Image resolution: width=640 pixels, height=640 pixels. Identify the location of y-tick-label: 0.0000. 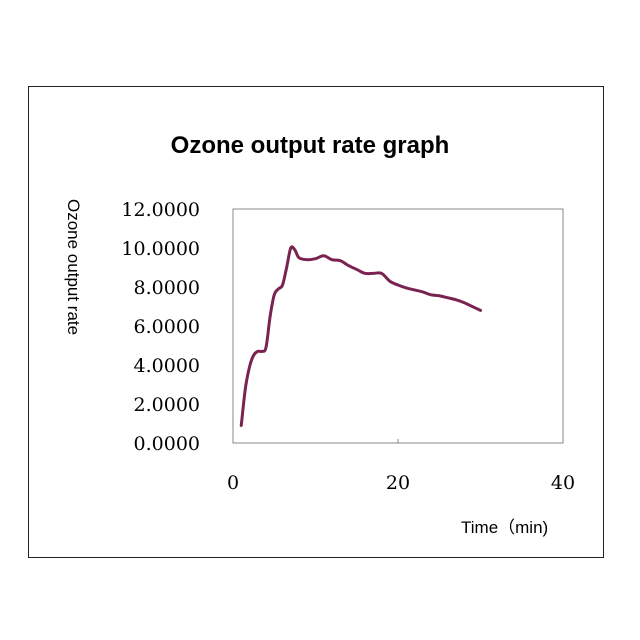
(167, 444).